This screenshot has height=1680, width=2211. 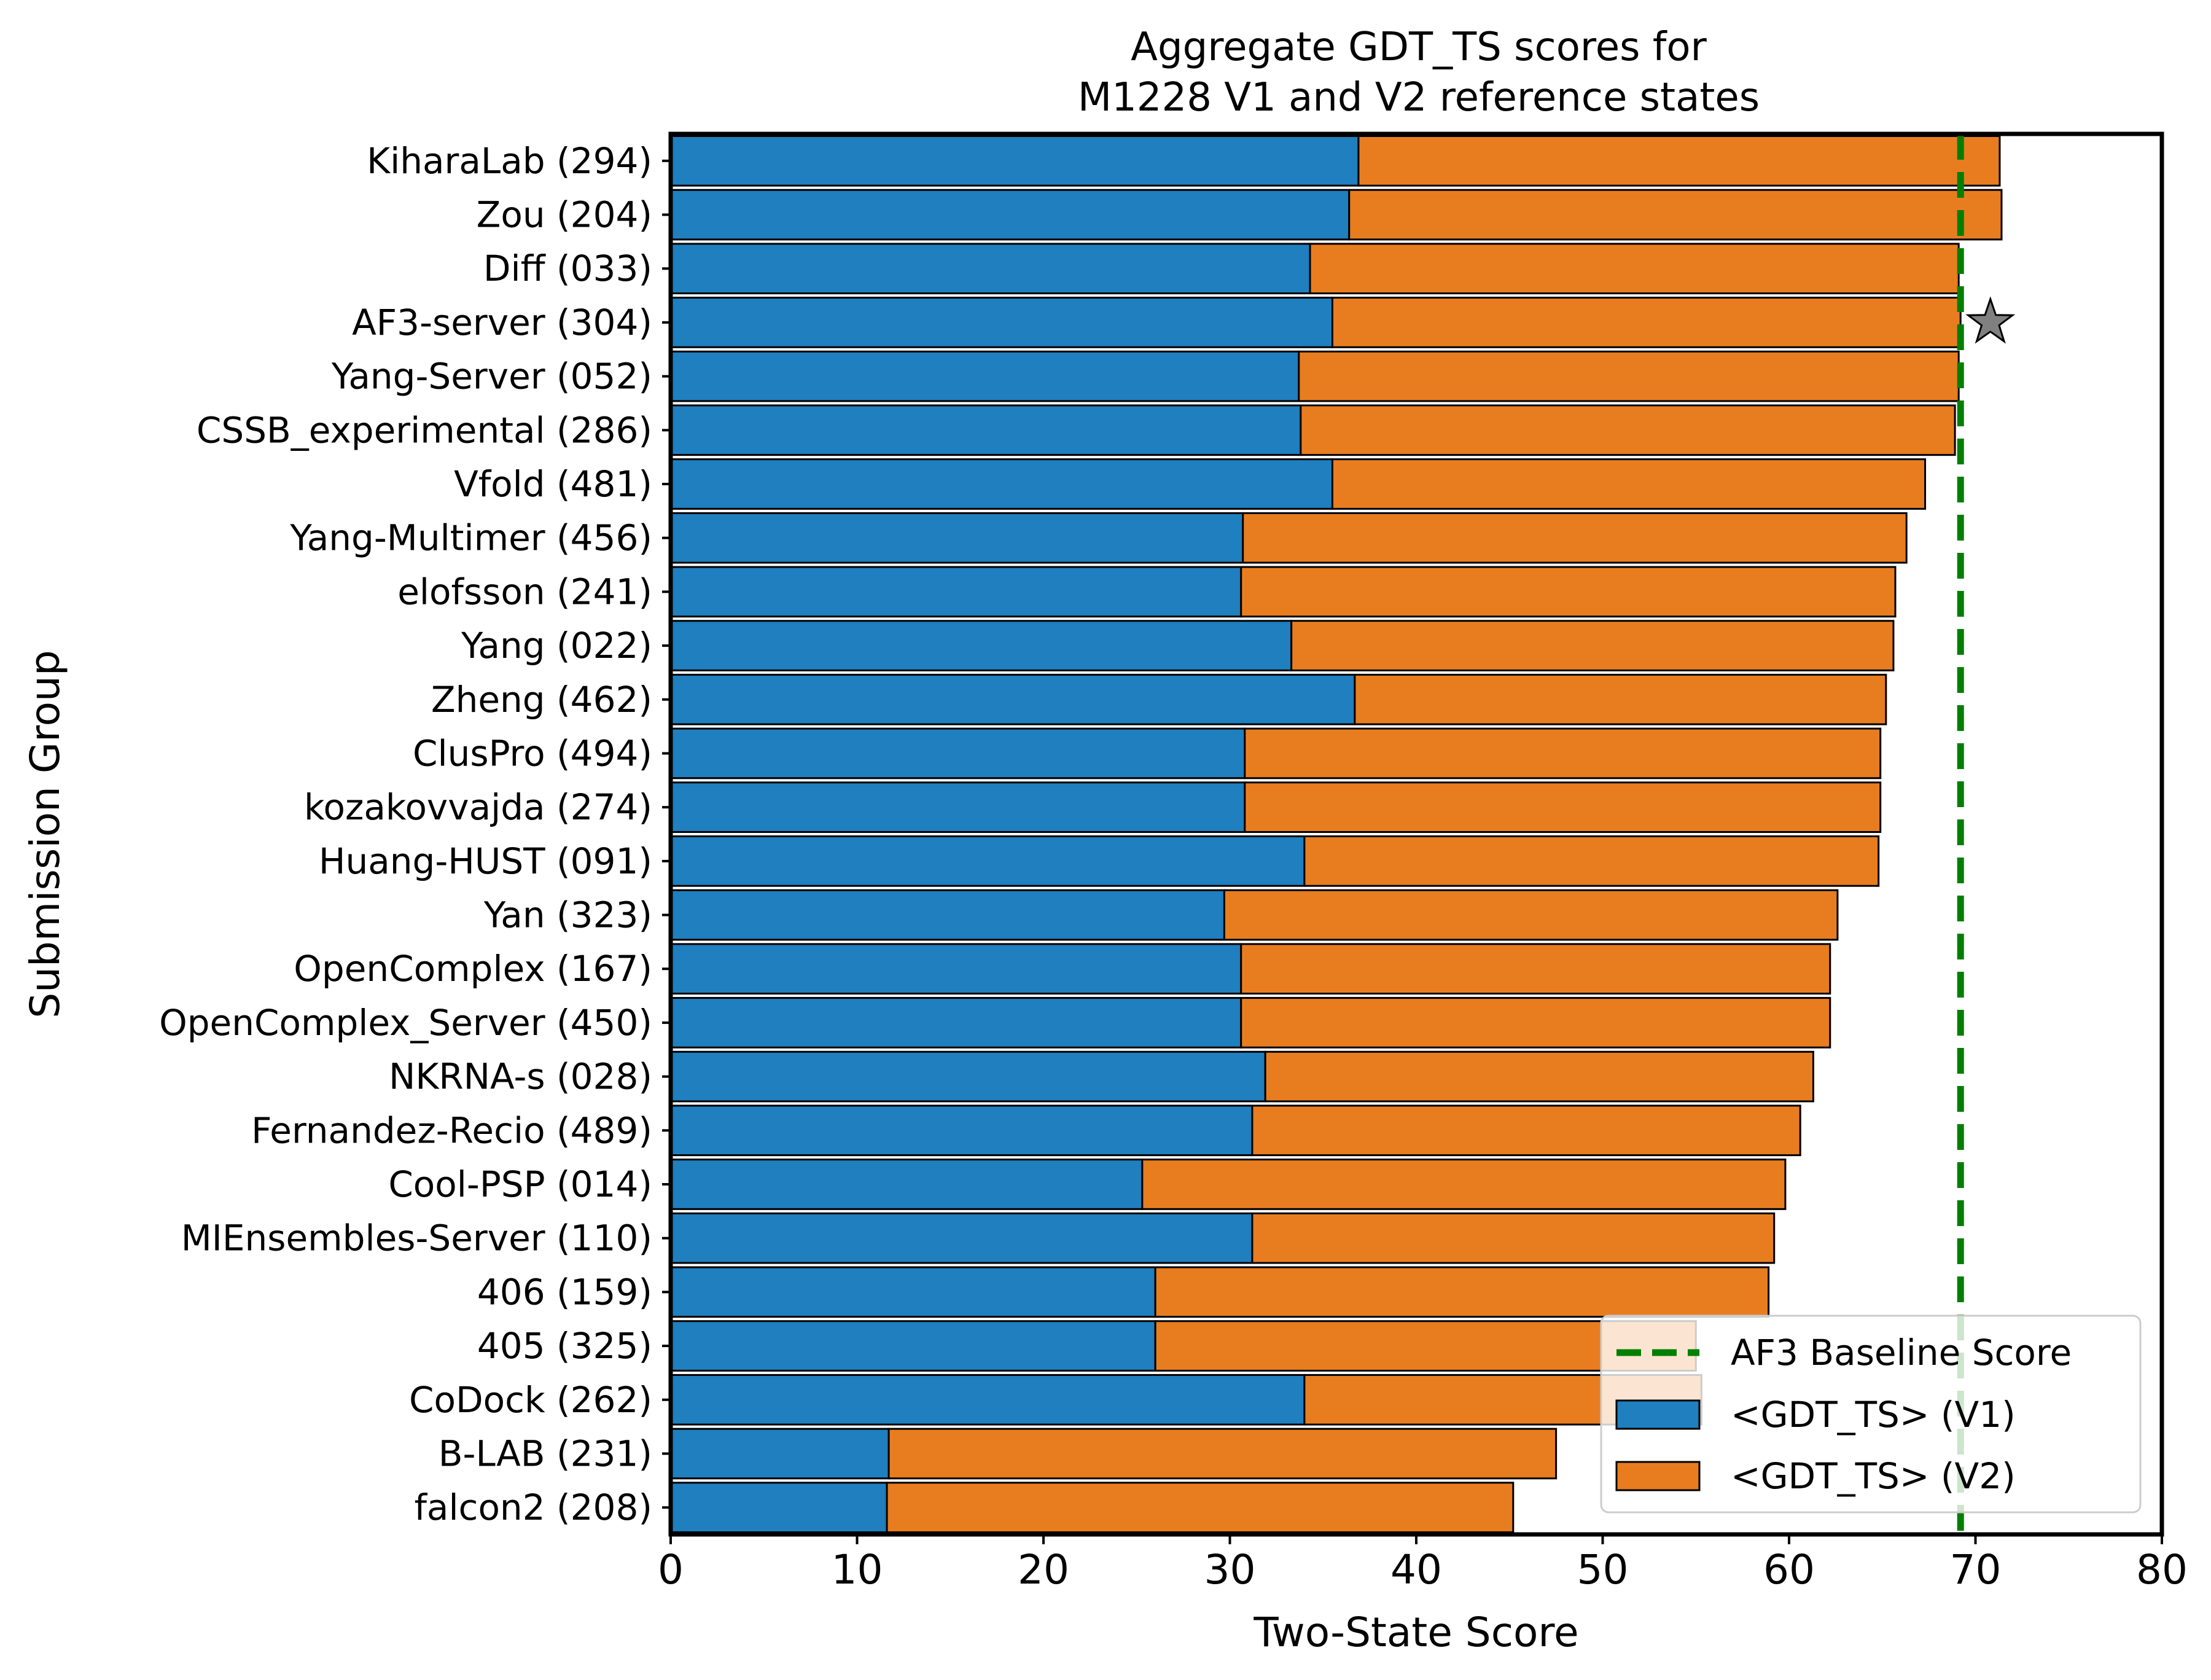 I want to click on x-tick-label: 50, so click(x=1603, y=1569).